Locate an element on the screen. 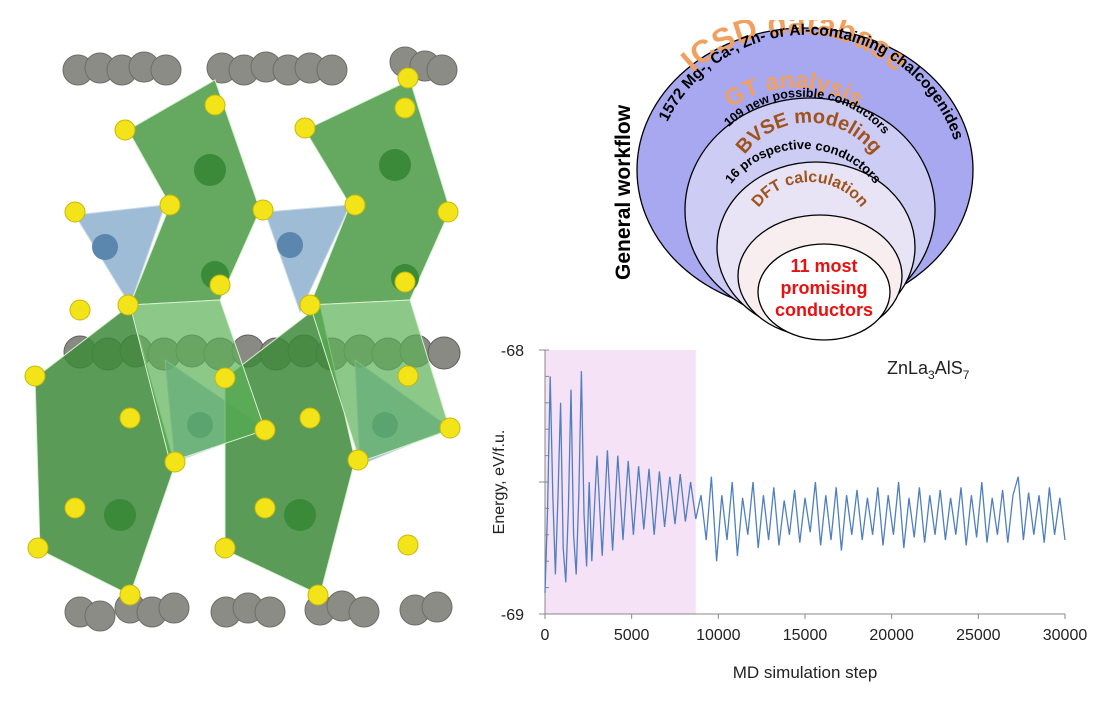  ring-core is located at coordinates (824, 292).